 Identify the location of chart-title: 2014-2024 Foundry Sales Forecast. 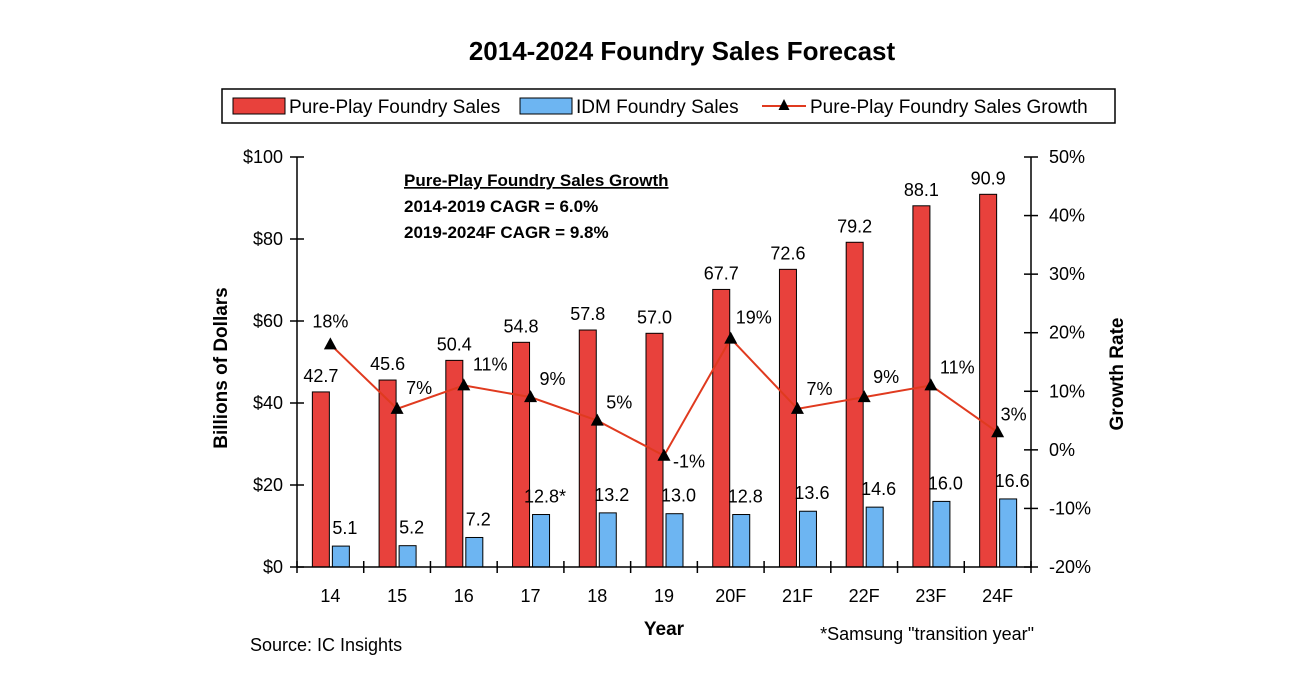
(682, 51).